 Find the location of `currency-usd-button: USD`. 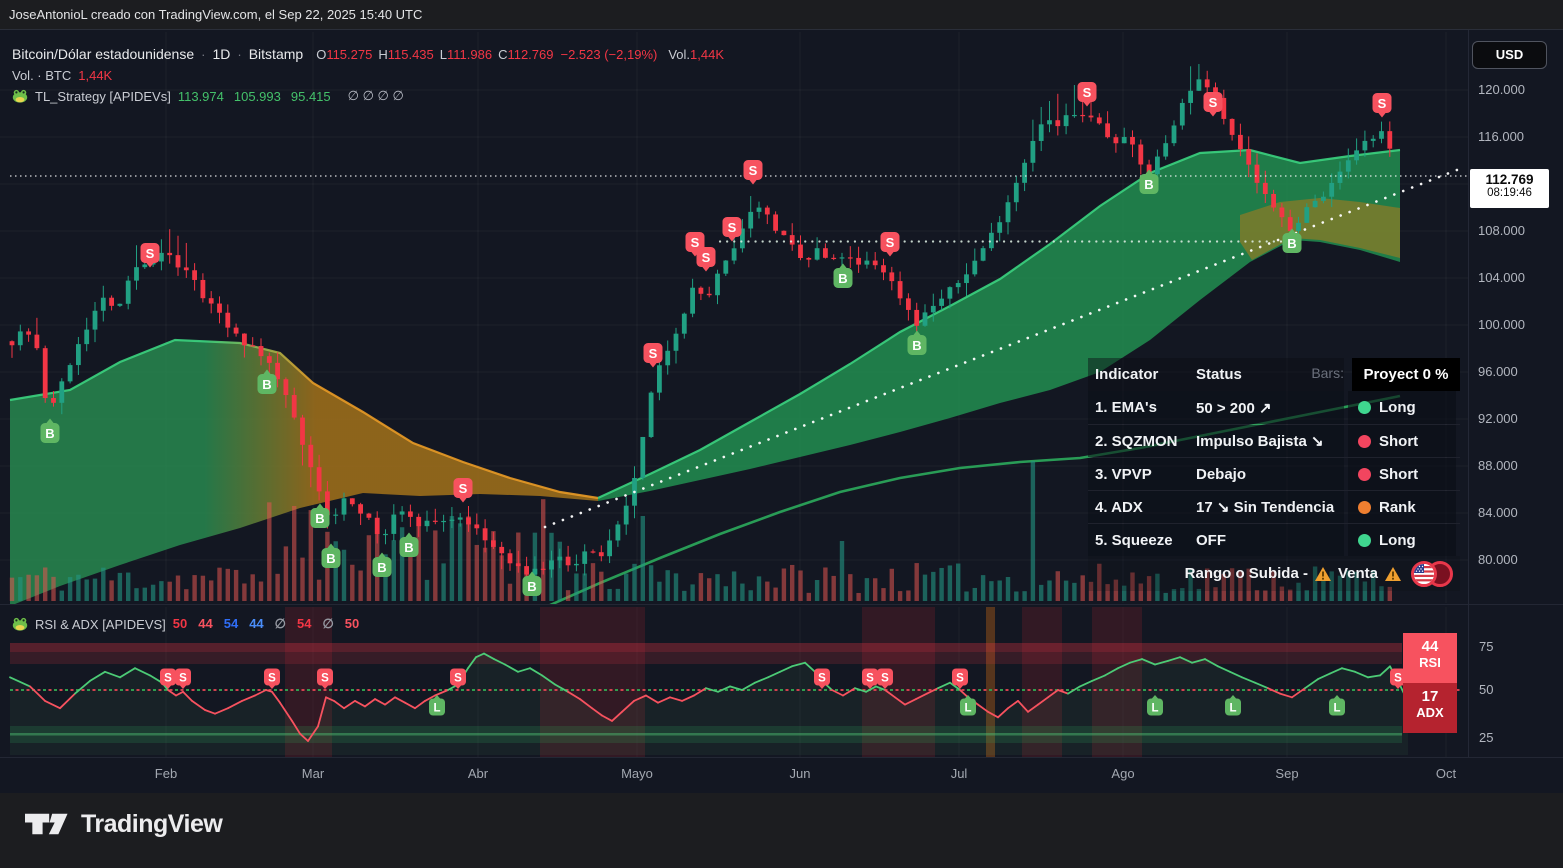

currency-usd-button: USD is located at coordinates (1509, 55).